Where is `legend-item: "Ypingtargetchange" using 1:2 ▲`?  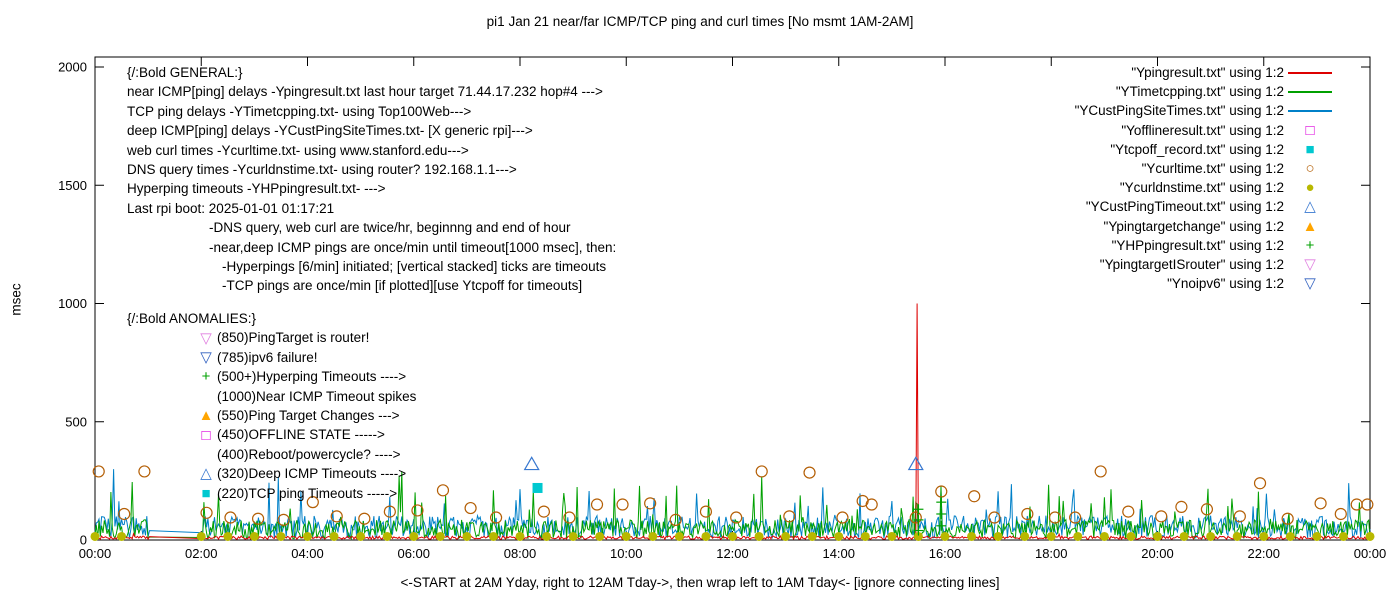
legend-item: "Ypingtargetchange" using 1:2 ▲ is located at coordinates (1205, 226).